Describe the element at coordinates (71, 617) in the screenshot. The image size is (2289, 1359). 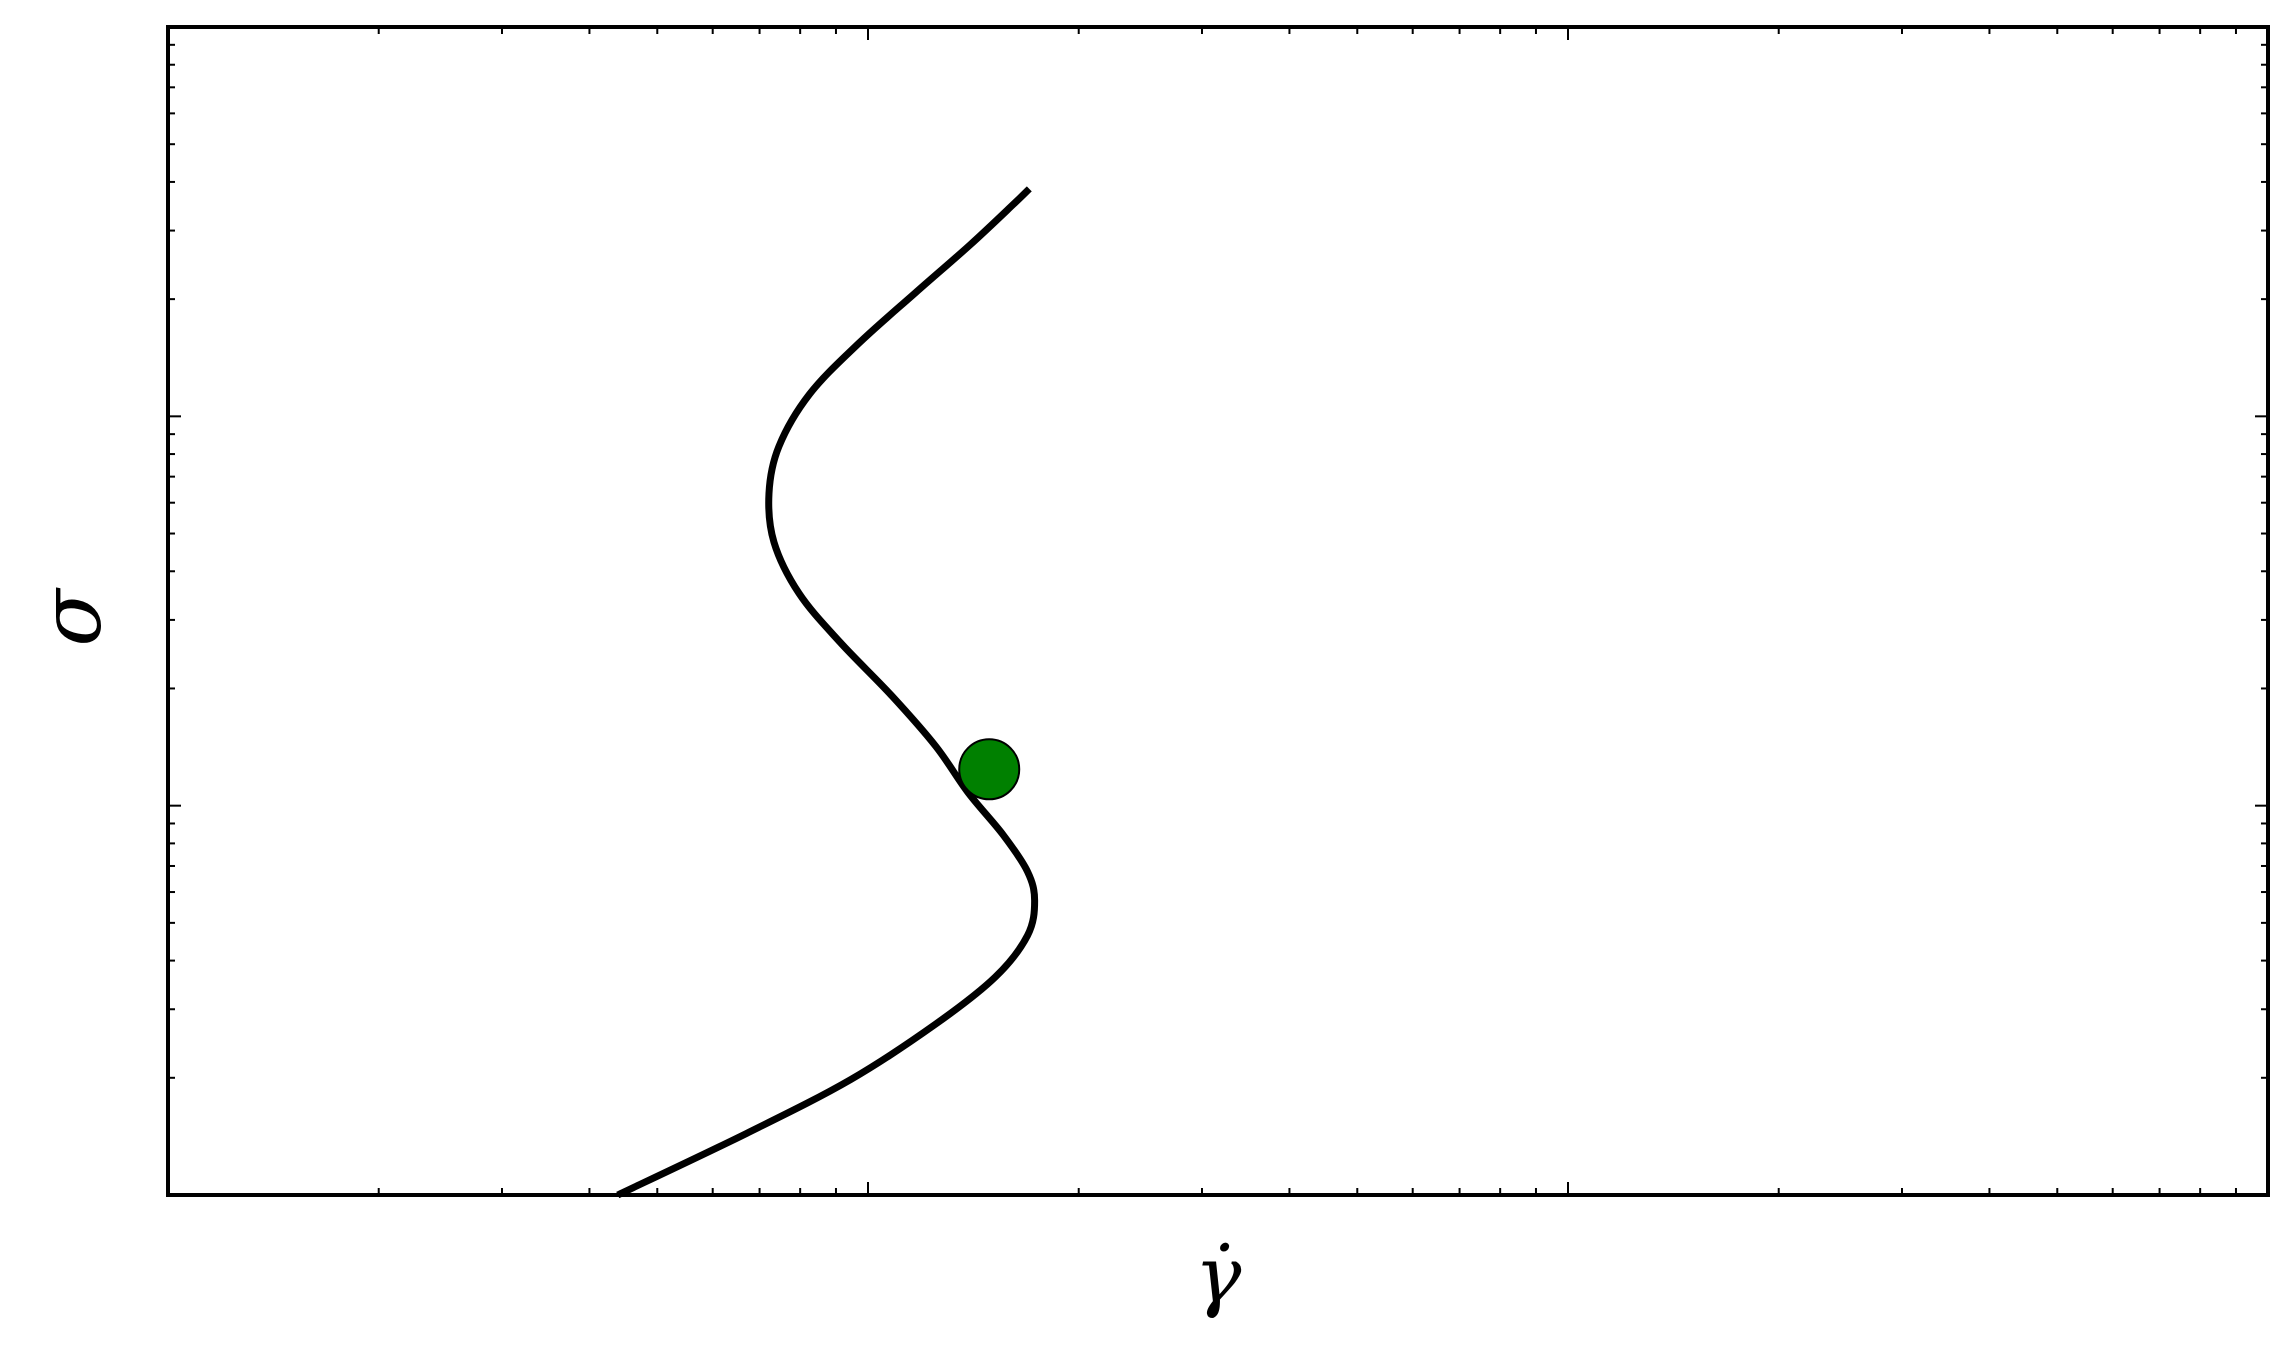
I see `y-axis-label: σ` at that location.